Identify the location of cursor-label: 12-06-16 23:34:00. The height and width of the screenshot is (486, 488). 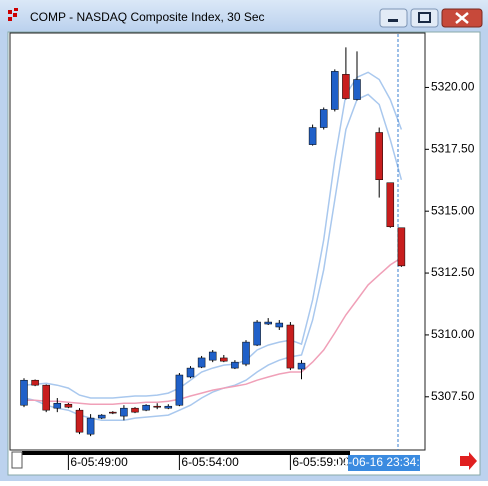
(384, 462).